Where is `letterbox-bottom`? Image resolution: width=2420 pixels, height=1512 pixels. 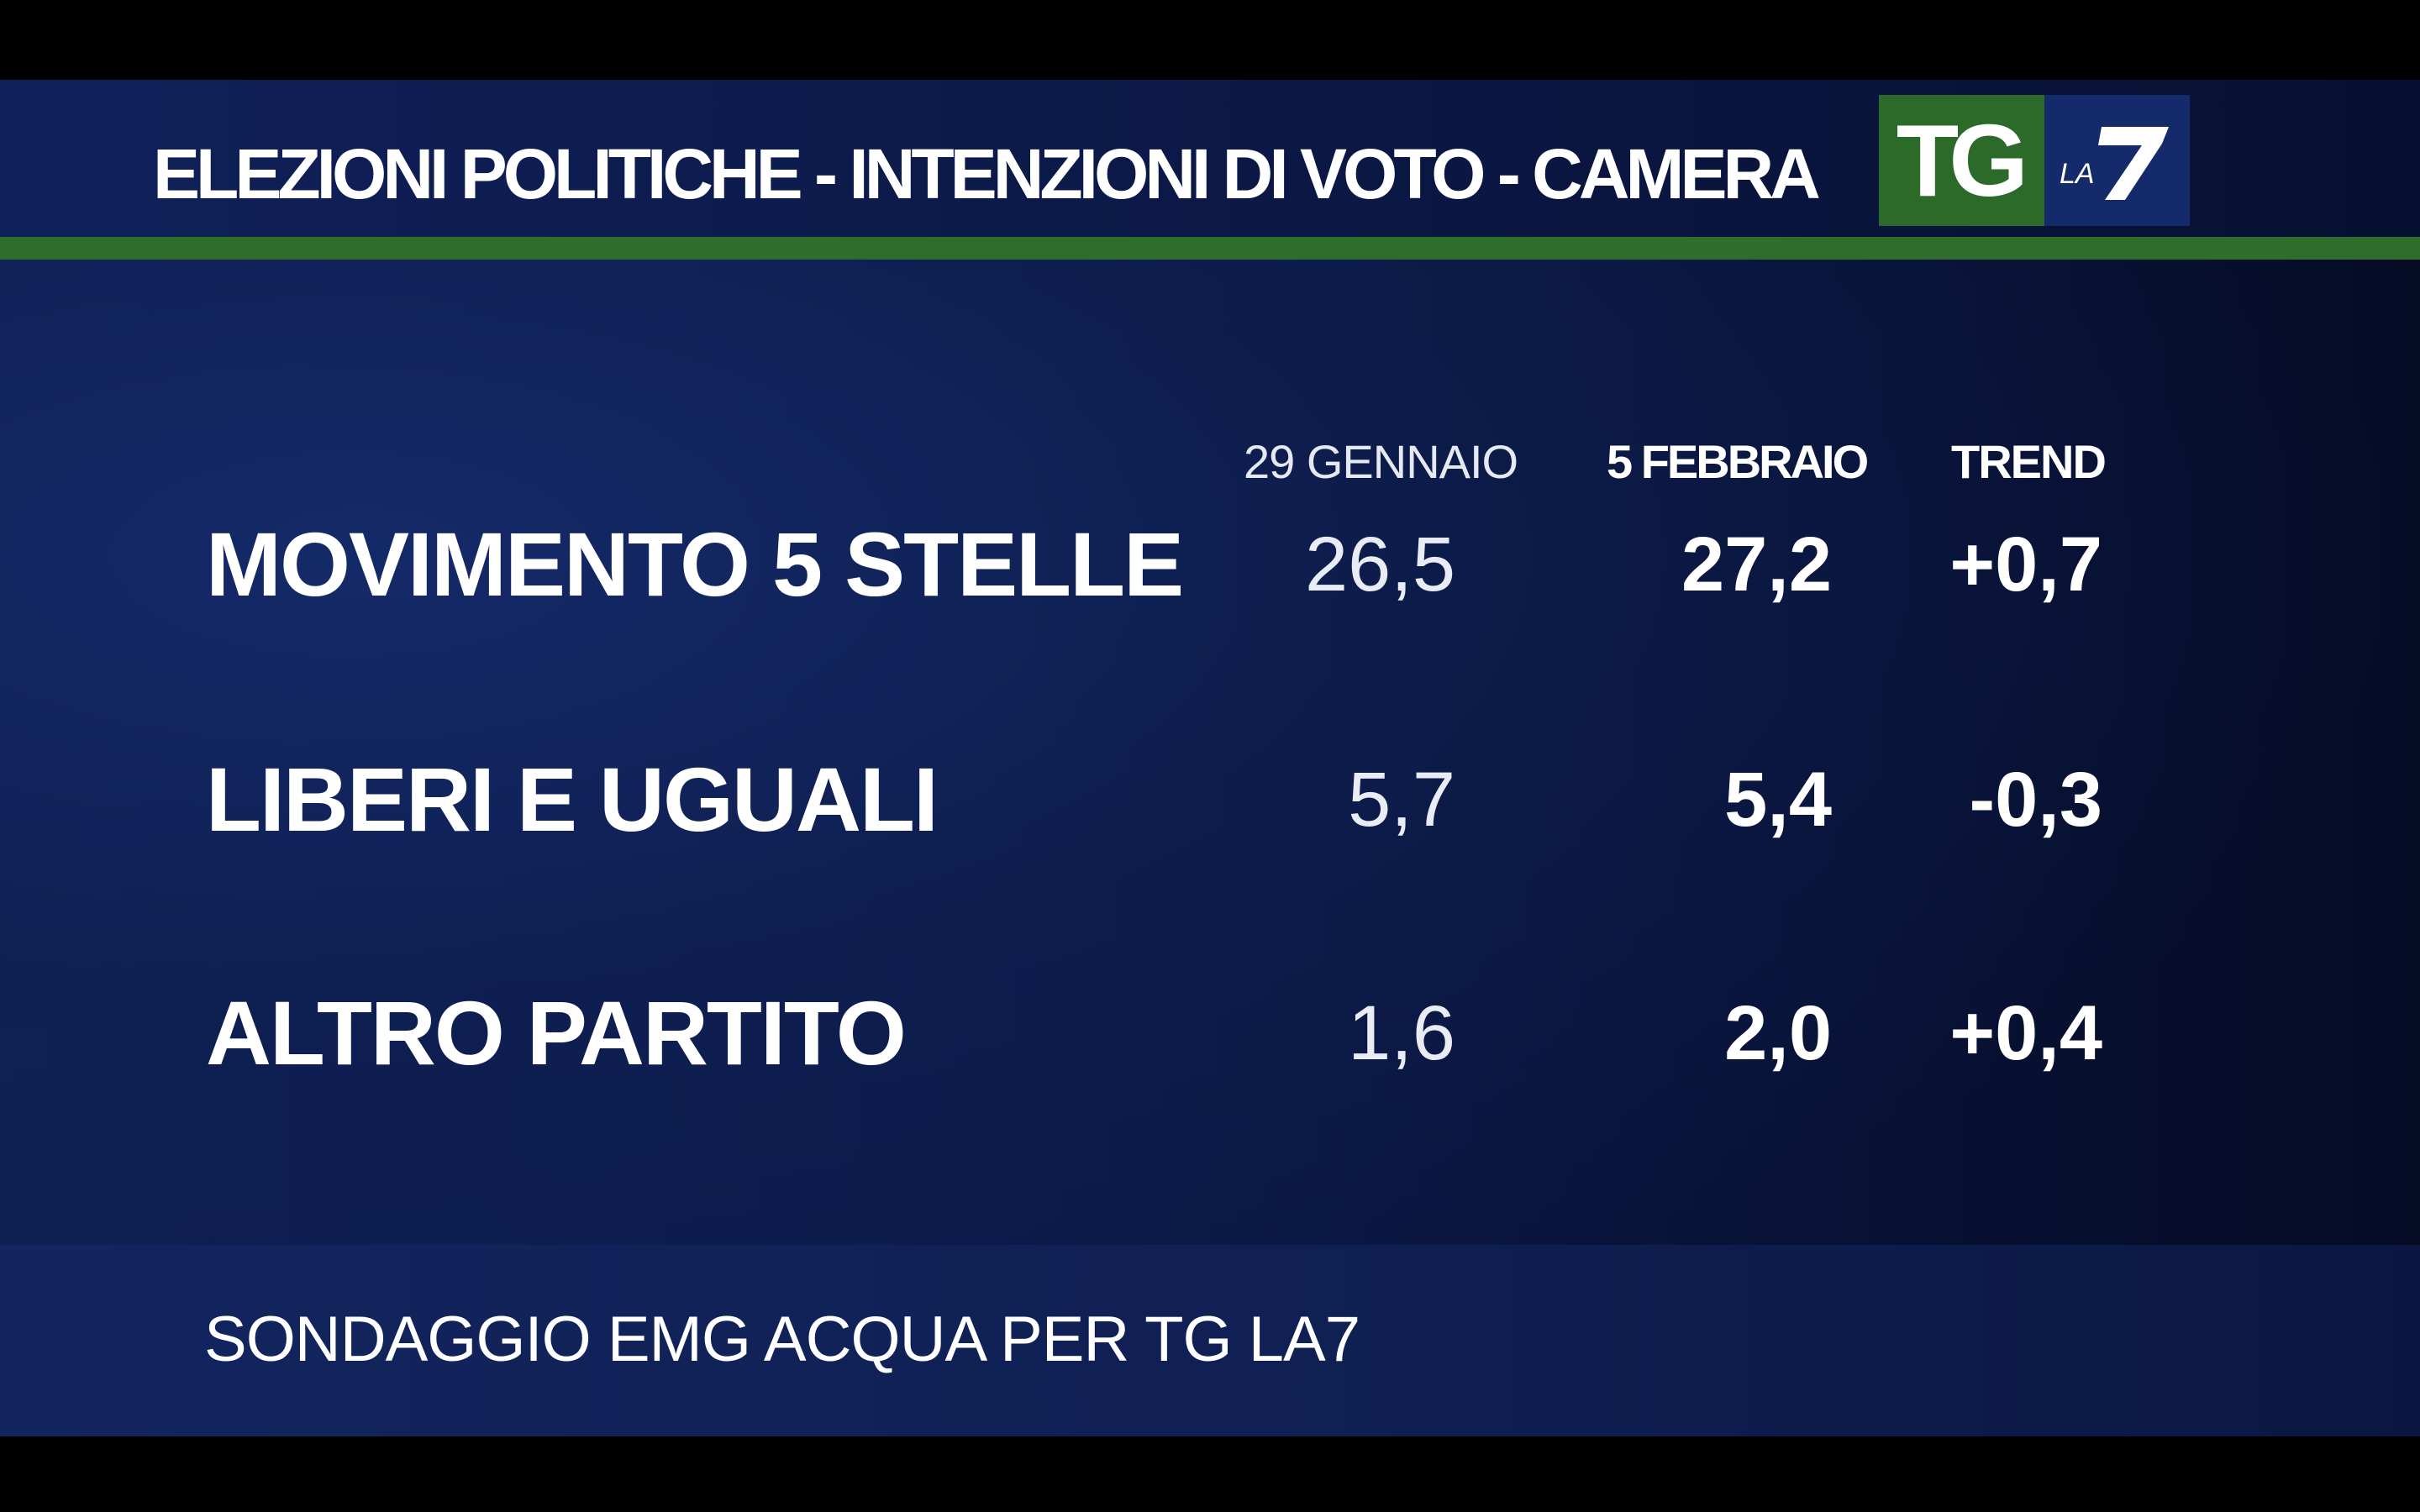 letterbox-bottom is located at coordinates (1210, 1474).